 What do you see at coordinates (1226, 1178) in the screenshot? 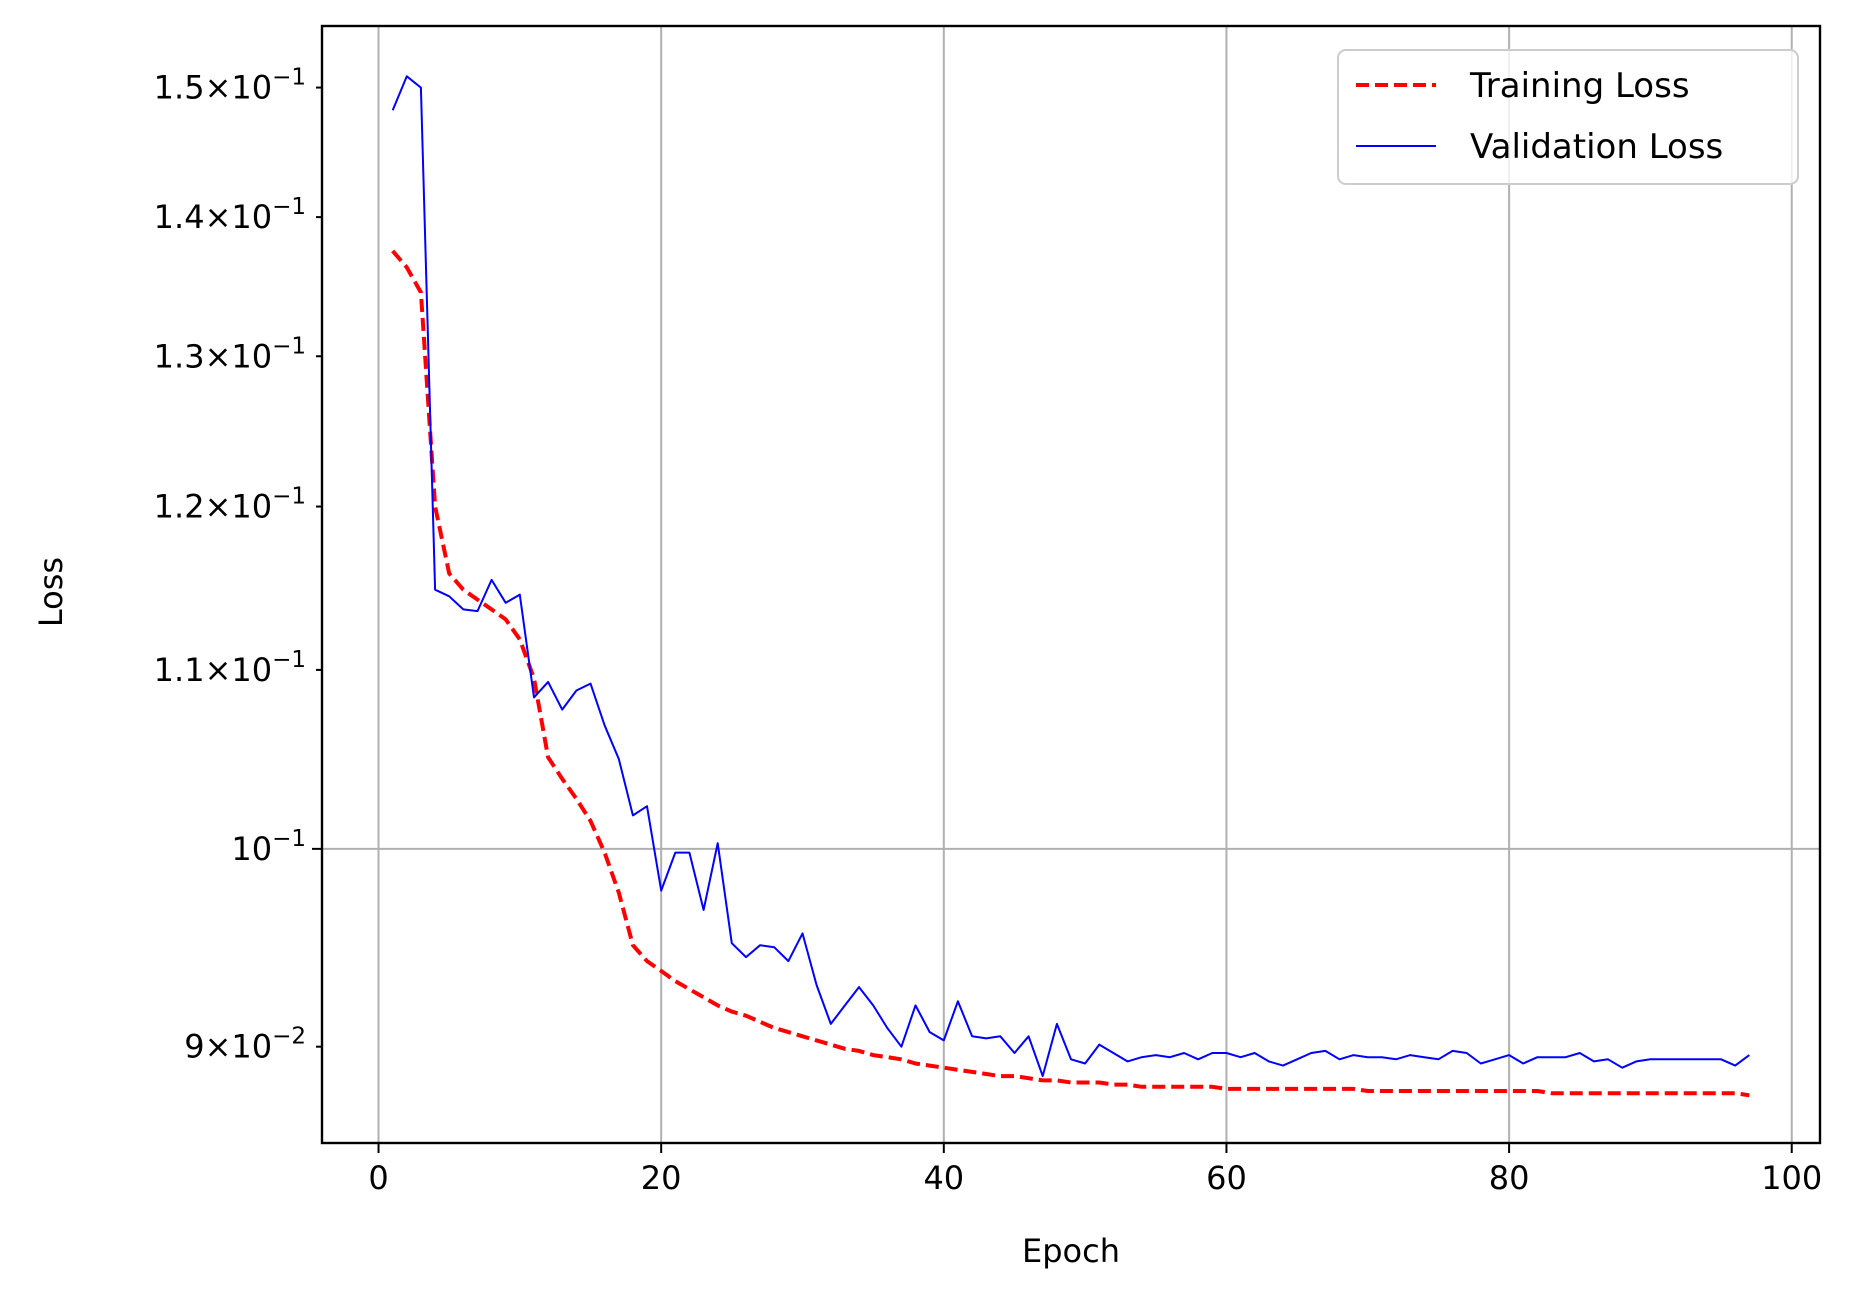
I see `x-tick-label: 60` at bounding box center [1226, 1178].